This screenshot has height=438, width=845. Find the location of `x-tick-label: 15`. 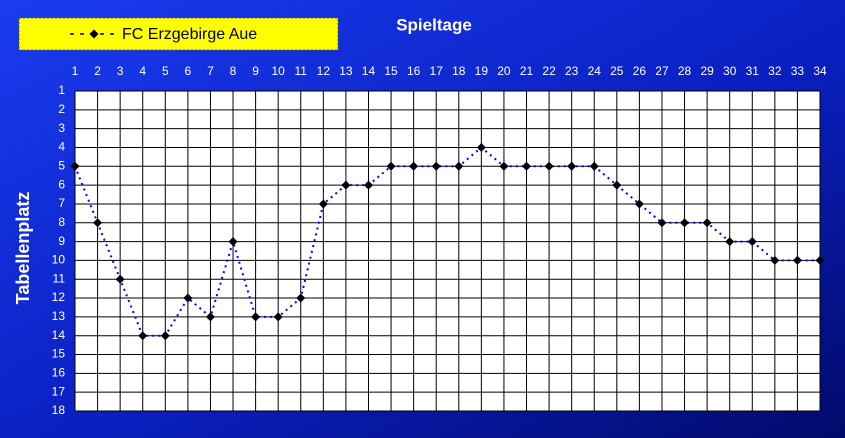

x-tick-label: 15 is located at coordinates (391, 71).